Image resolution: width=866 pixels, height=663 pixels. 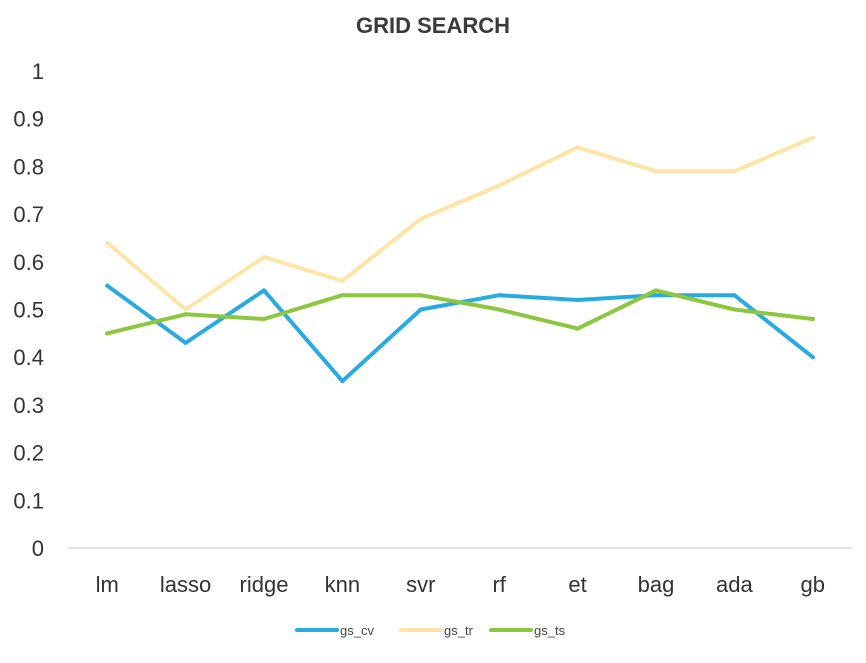 I want to click on x-axis-ticks: lm lasso ridge knn svr rf et bag ada gb, so click(x=460, y=584).